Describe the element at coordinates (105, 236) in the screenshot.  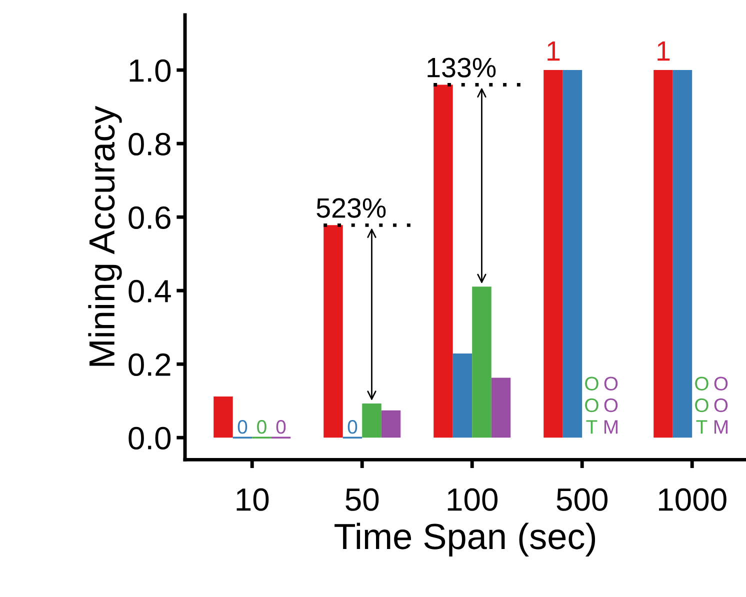
I see `y-axis-title: Mining Accuracy` at that location.